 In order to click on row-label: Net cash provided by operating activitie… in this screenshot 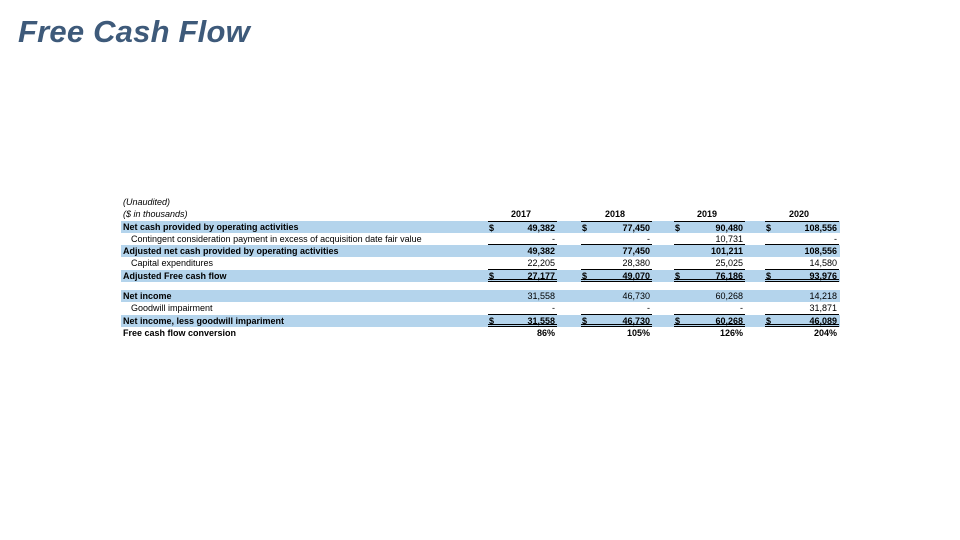, I will do `click(211, 226)`.